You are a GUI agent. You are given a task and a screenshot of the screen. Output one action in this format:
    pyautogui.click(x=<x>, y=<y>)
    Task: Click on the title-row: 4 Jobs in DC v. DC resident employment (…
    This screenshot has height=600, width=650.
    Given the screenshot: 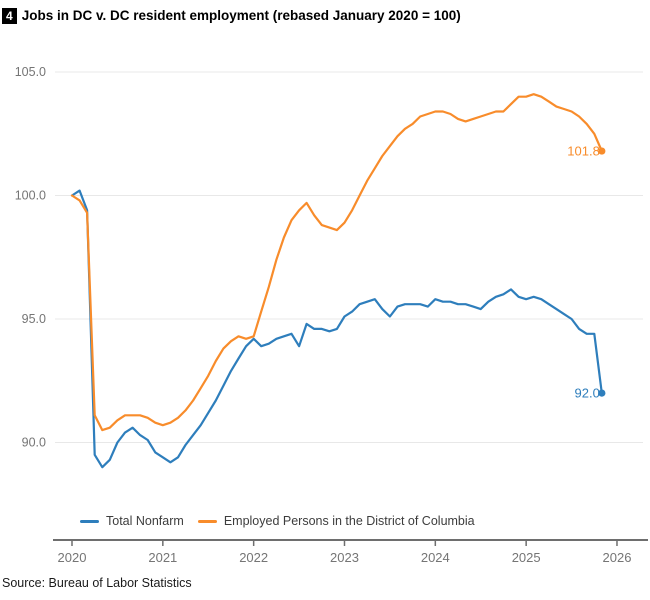 What is the action you would take?
    pyautogui.click(x=231, y=16)
    